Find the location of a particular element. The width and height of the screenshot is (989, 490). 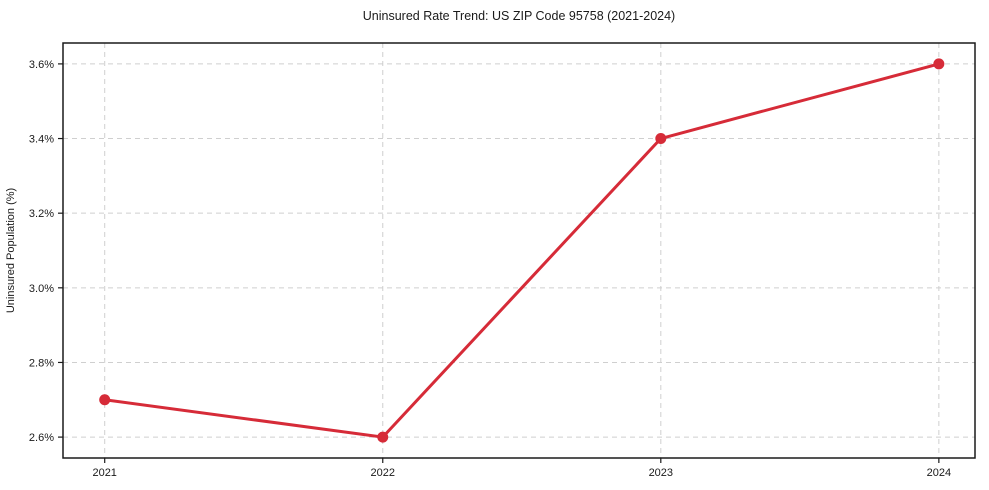

y-axis-label: Uninsured Population (%) is located at coordinates (11, 250).